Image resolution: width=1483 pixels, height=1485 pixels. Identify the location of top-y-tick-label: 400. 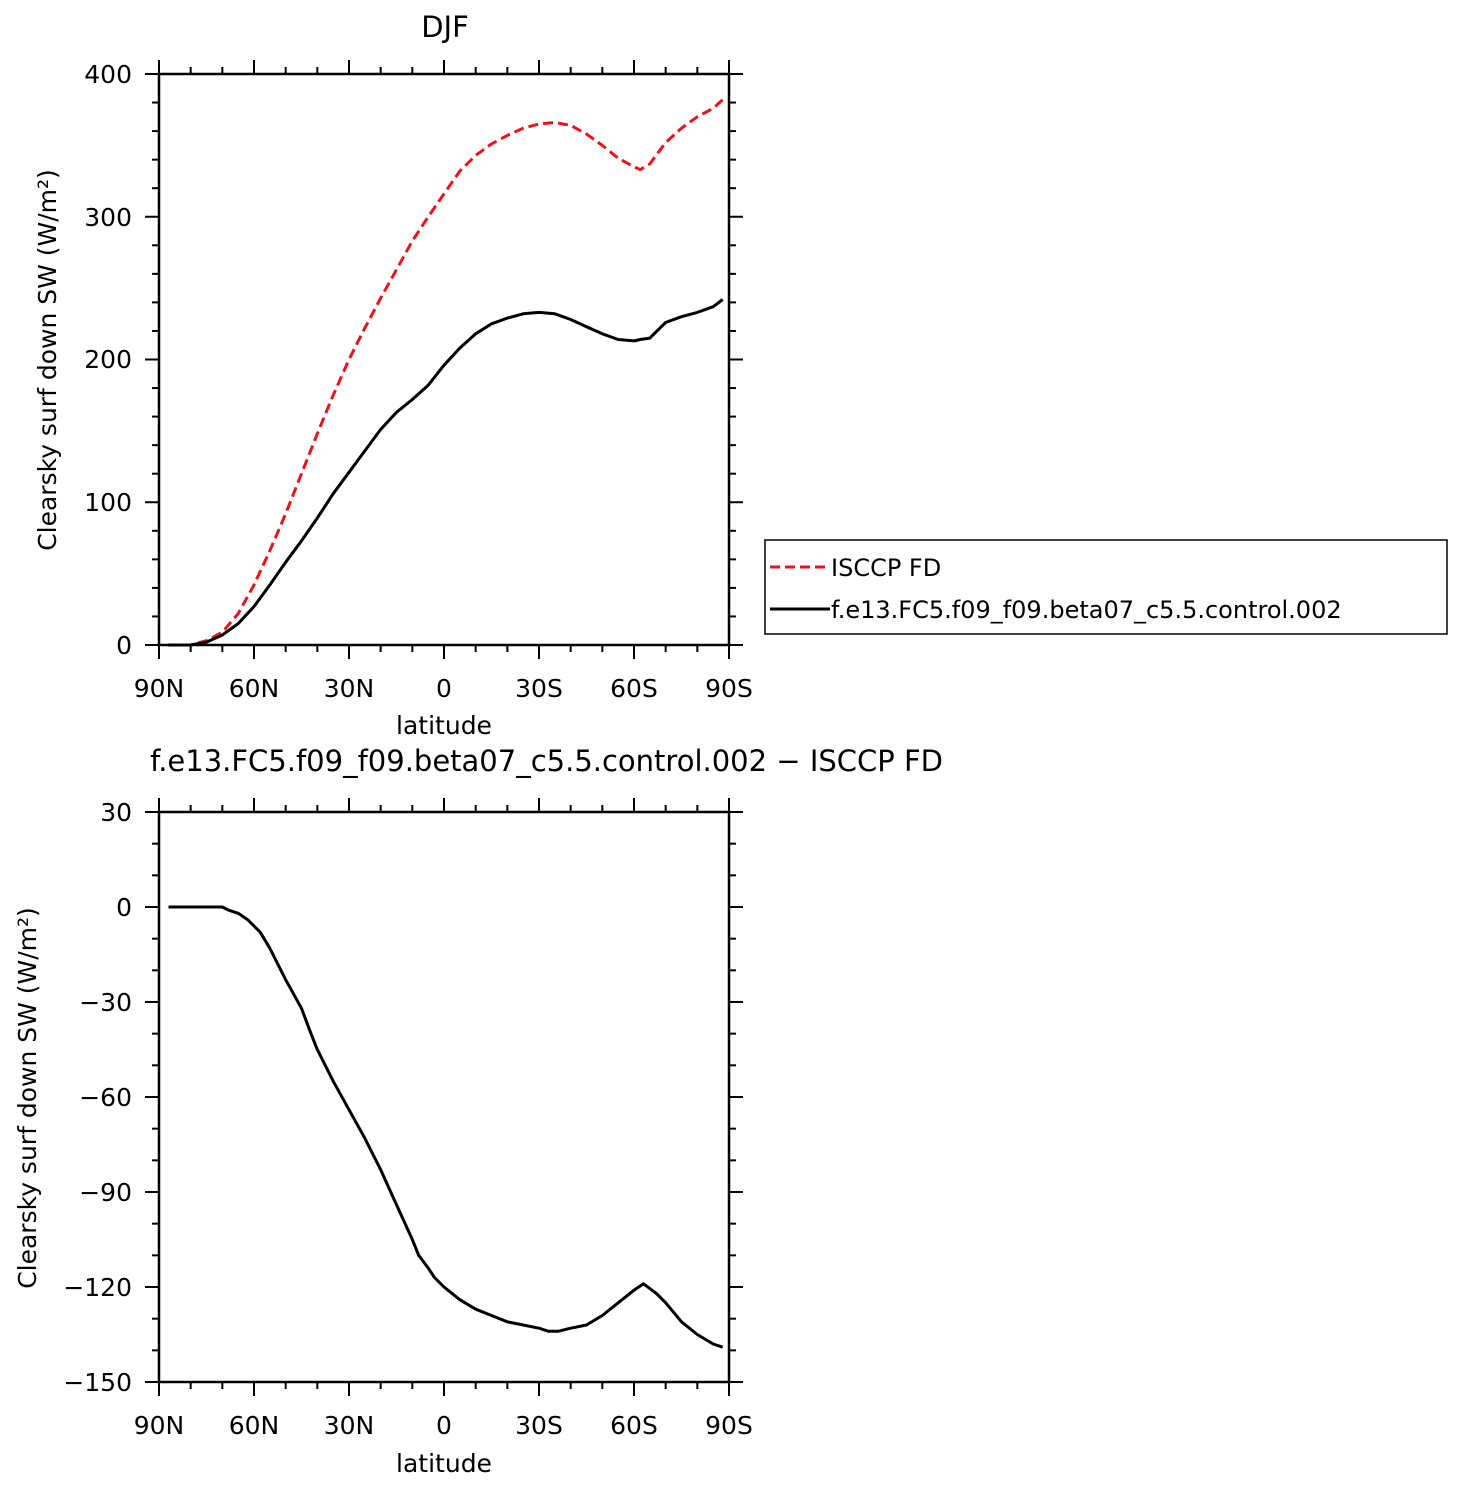
(108, 74).